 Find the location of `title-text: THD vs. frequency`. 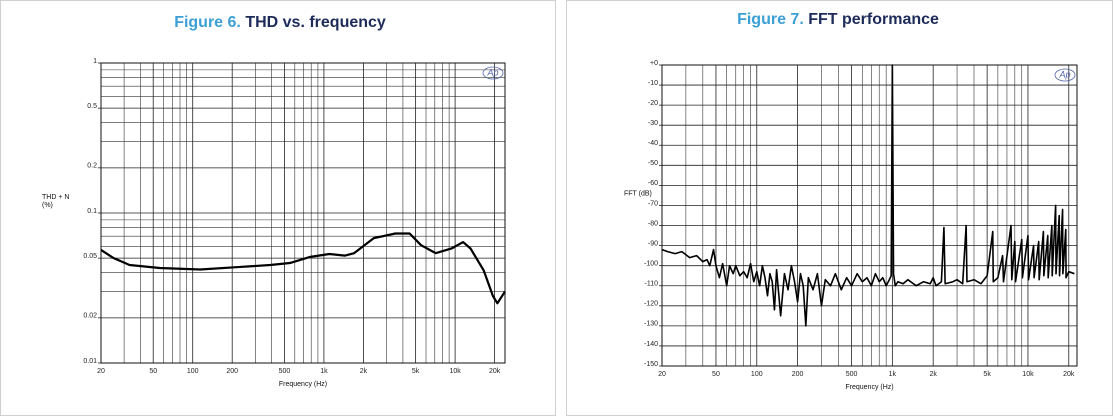

title-text: THD vs. frequency is located at coordinates (315, 22).